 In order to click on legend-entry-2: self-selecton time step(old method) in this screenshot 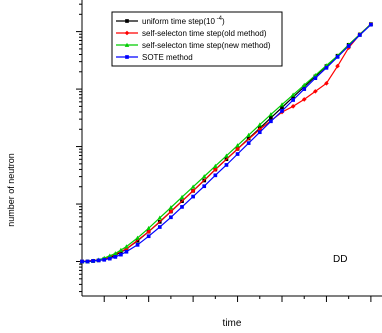, I will do `click(191, 33)`.